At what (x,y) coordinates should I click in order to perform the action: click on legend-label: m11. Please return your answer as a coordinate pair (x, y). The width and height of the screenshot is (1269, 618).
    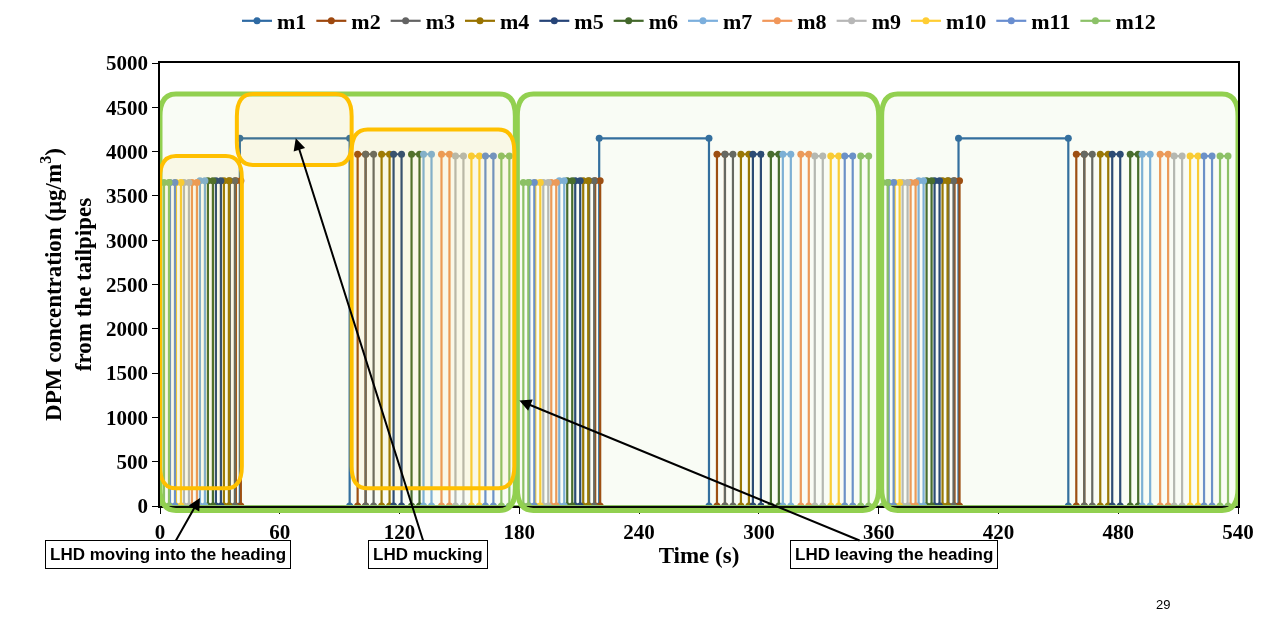
    Looking at the image, I should click on (1051, 22).